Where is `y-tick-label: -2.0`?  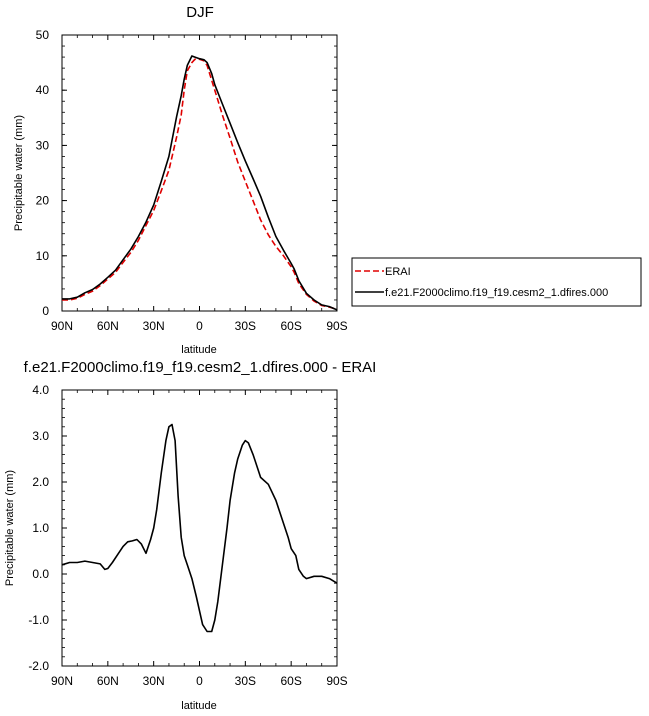
y-tick-label: -2.0 is located at coordinates (38, 666).